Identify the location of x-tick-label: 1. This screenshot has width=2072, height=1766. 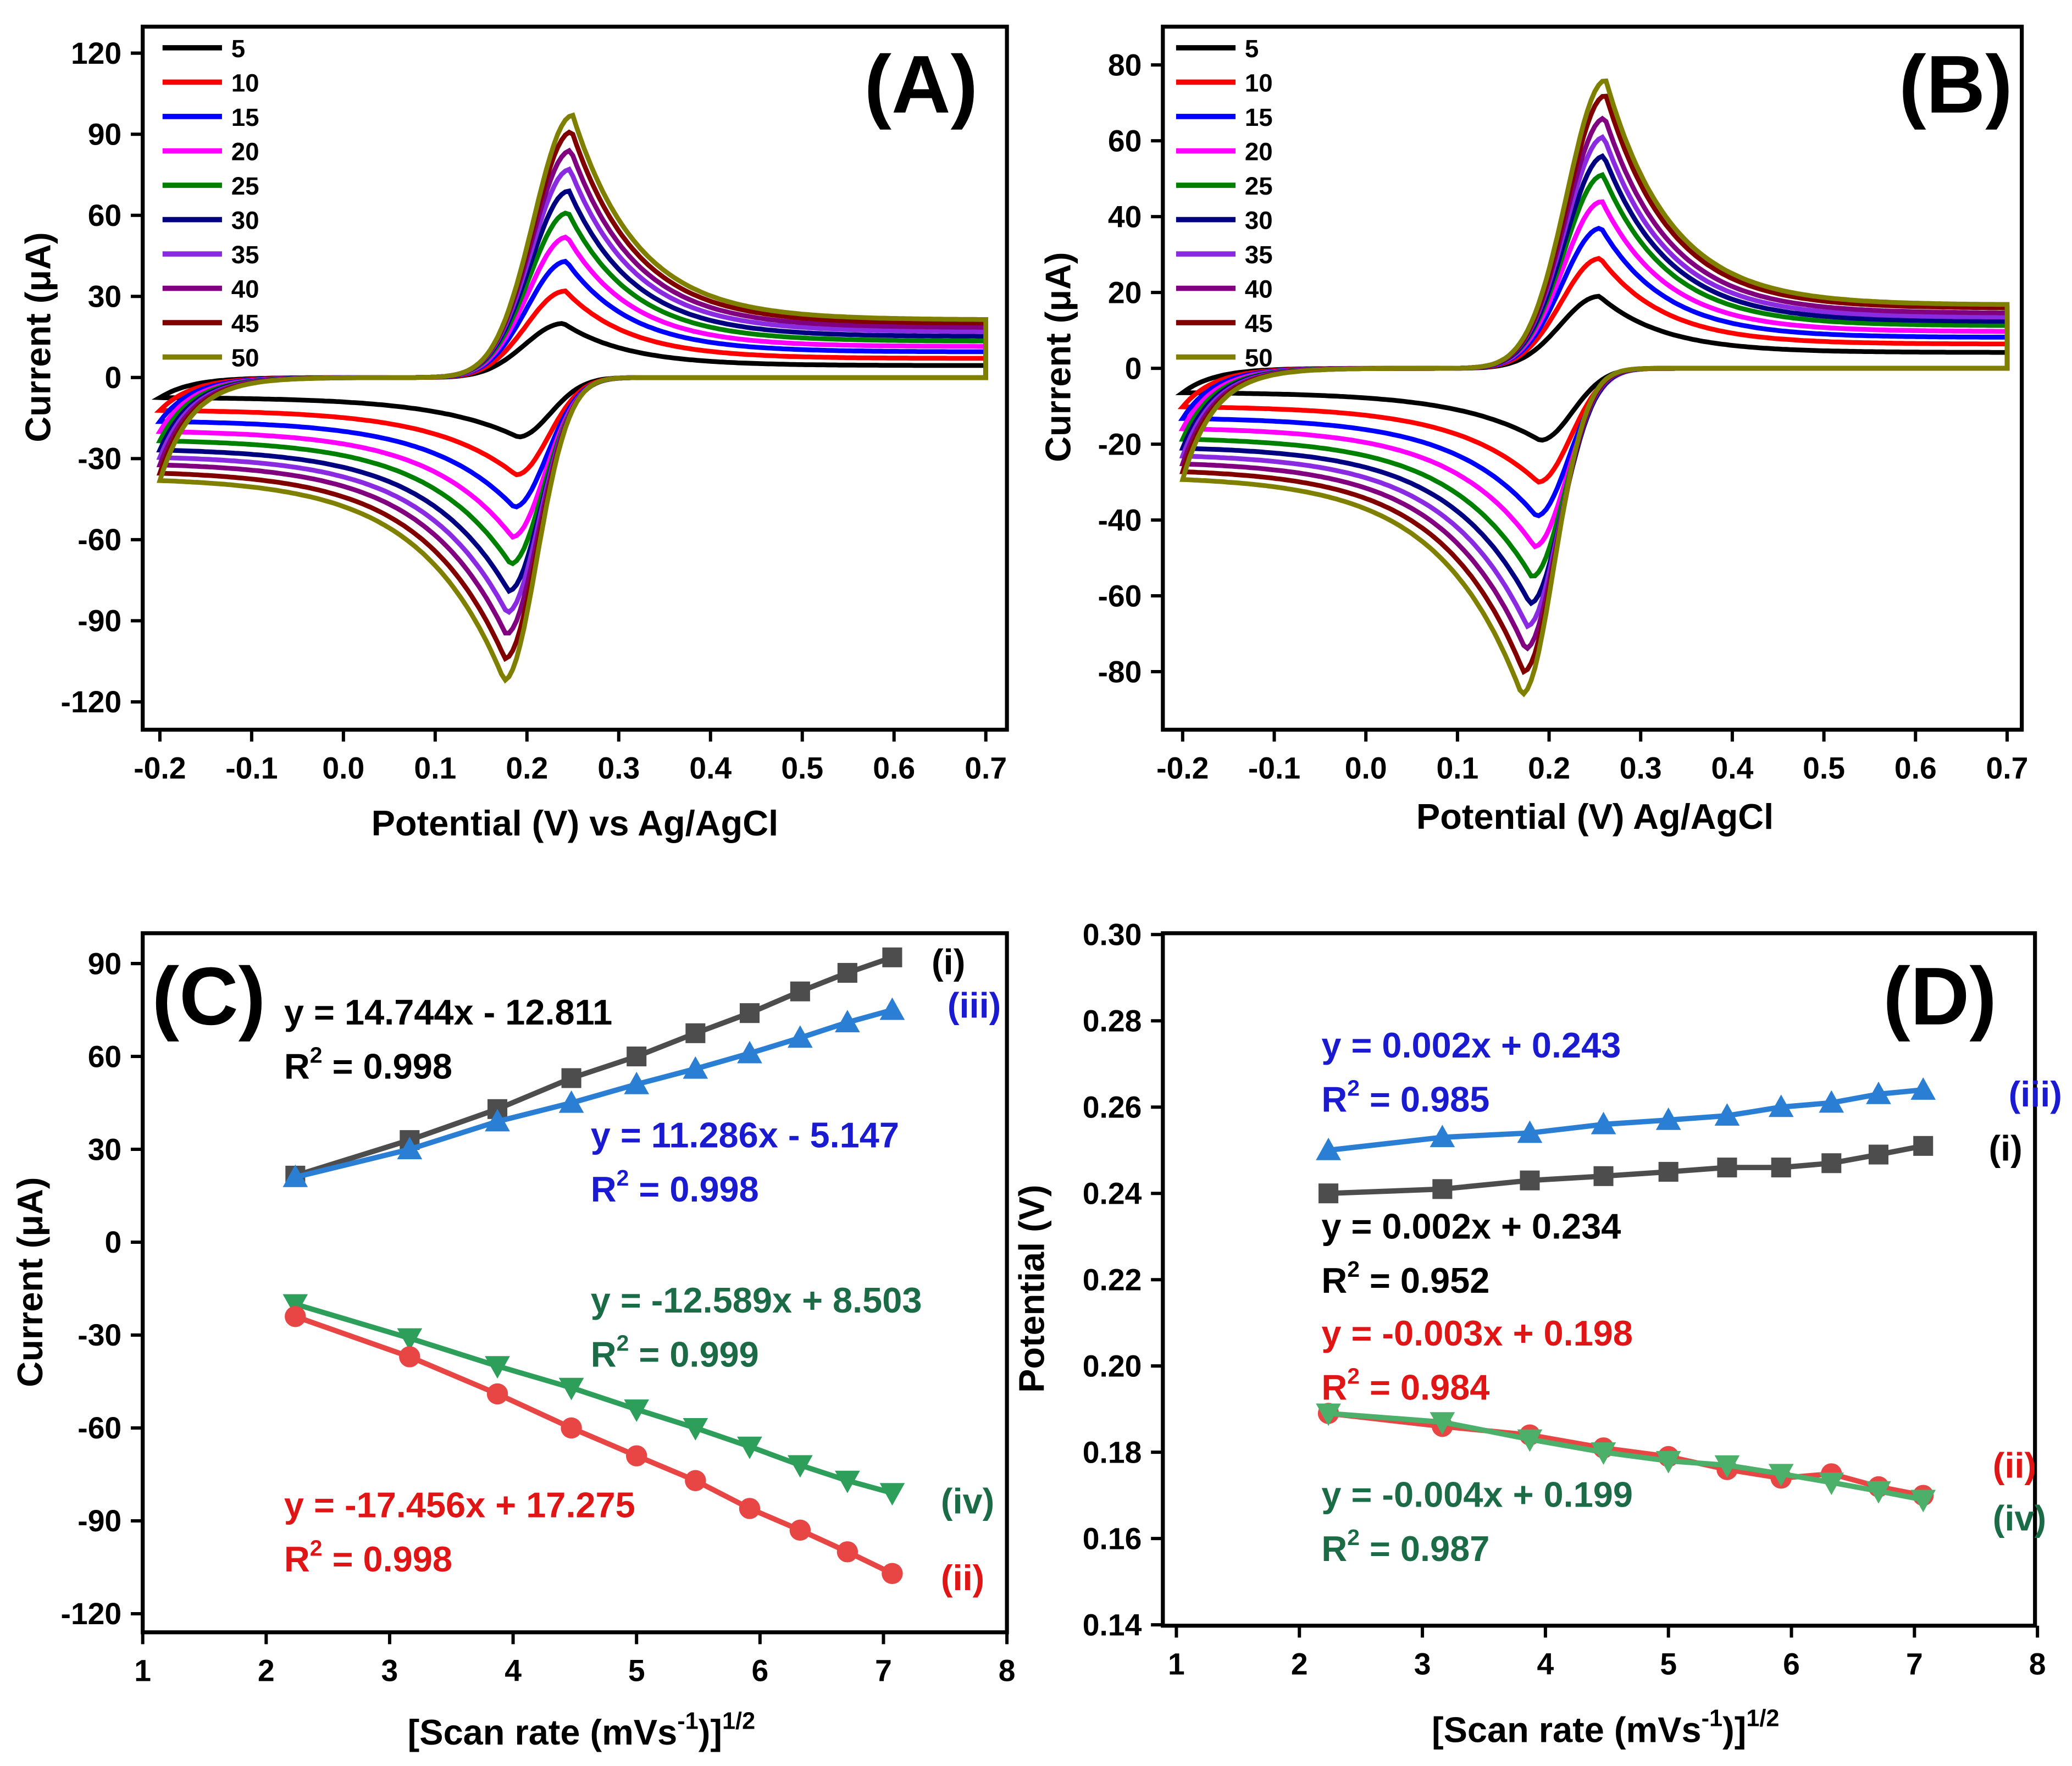
(142, 1671).